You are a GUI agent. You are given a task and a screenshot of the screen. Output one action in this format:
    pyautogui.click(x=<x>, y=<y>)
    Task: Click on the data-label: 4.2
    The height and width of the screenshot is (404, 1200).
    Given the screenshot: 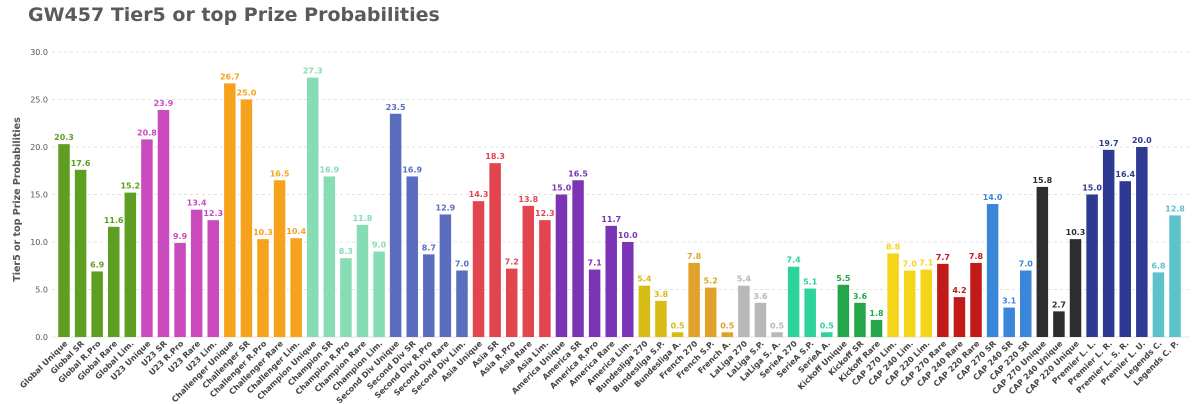 What is the action you would take?
    pyautogui.click(x=959, y=290)
    